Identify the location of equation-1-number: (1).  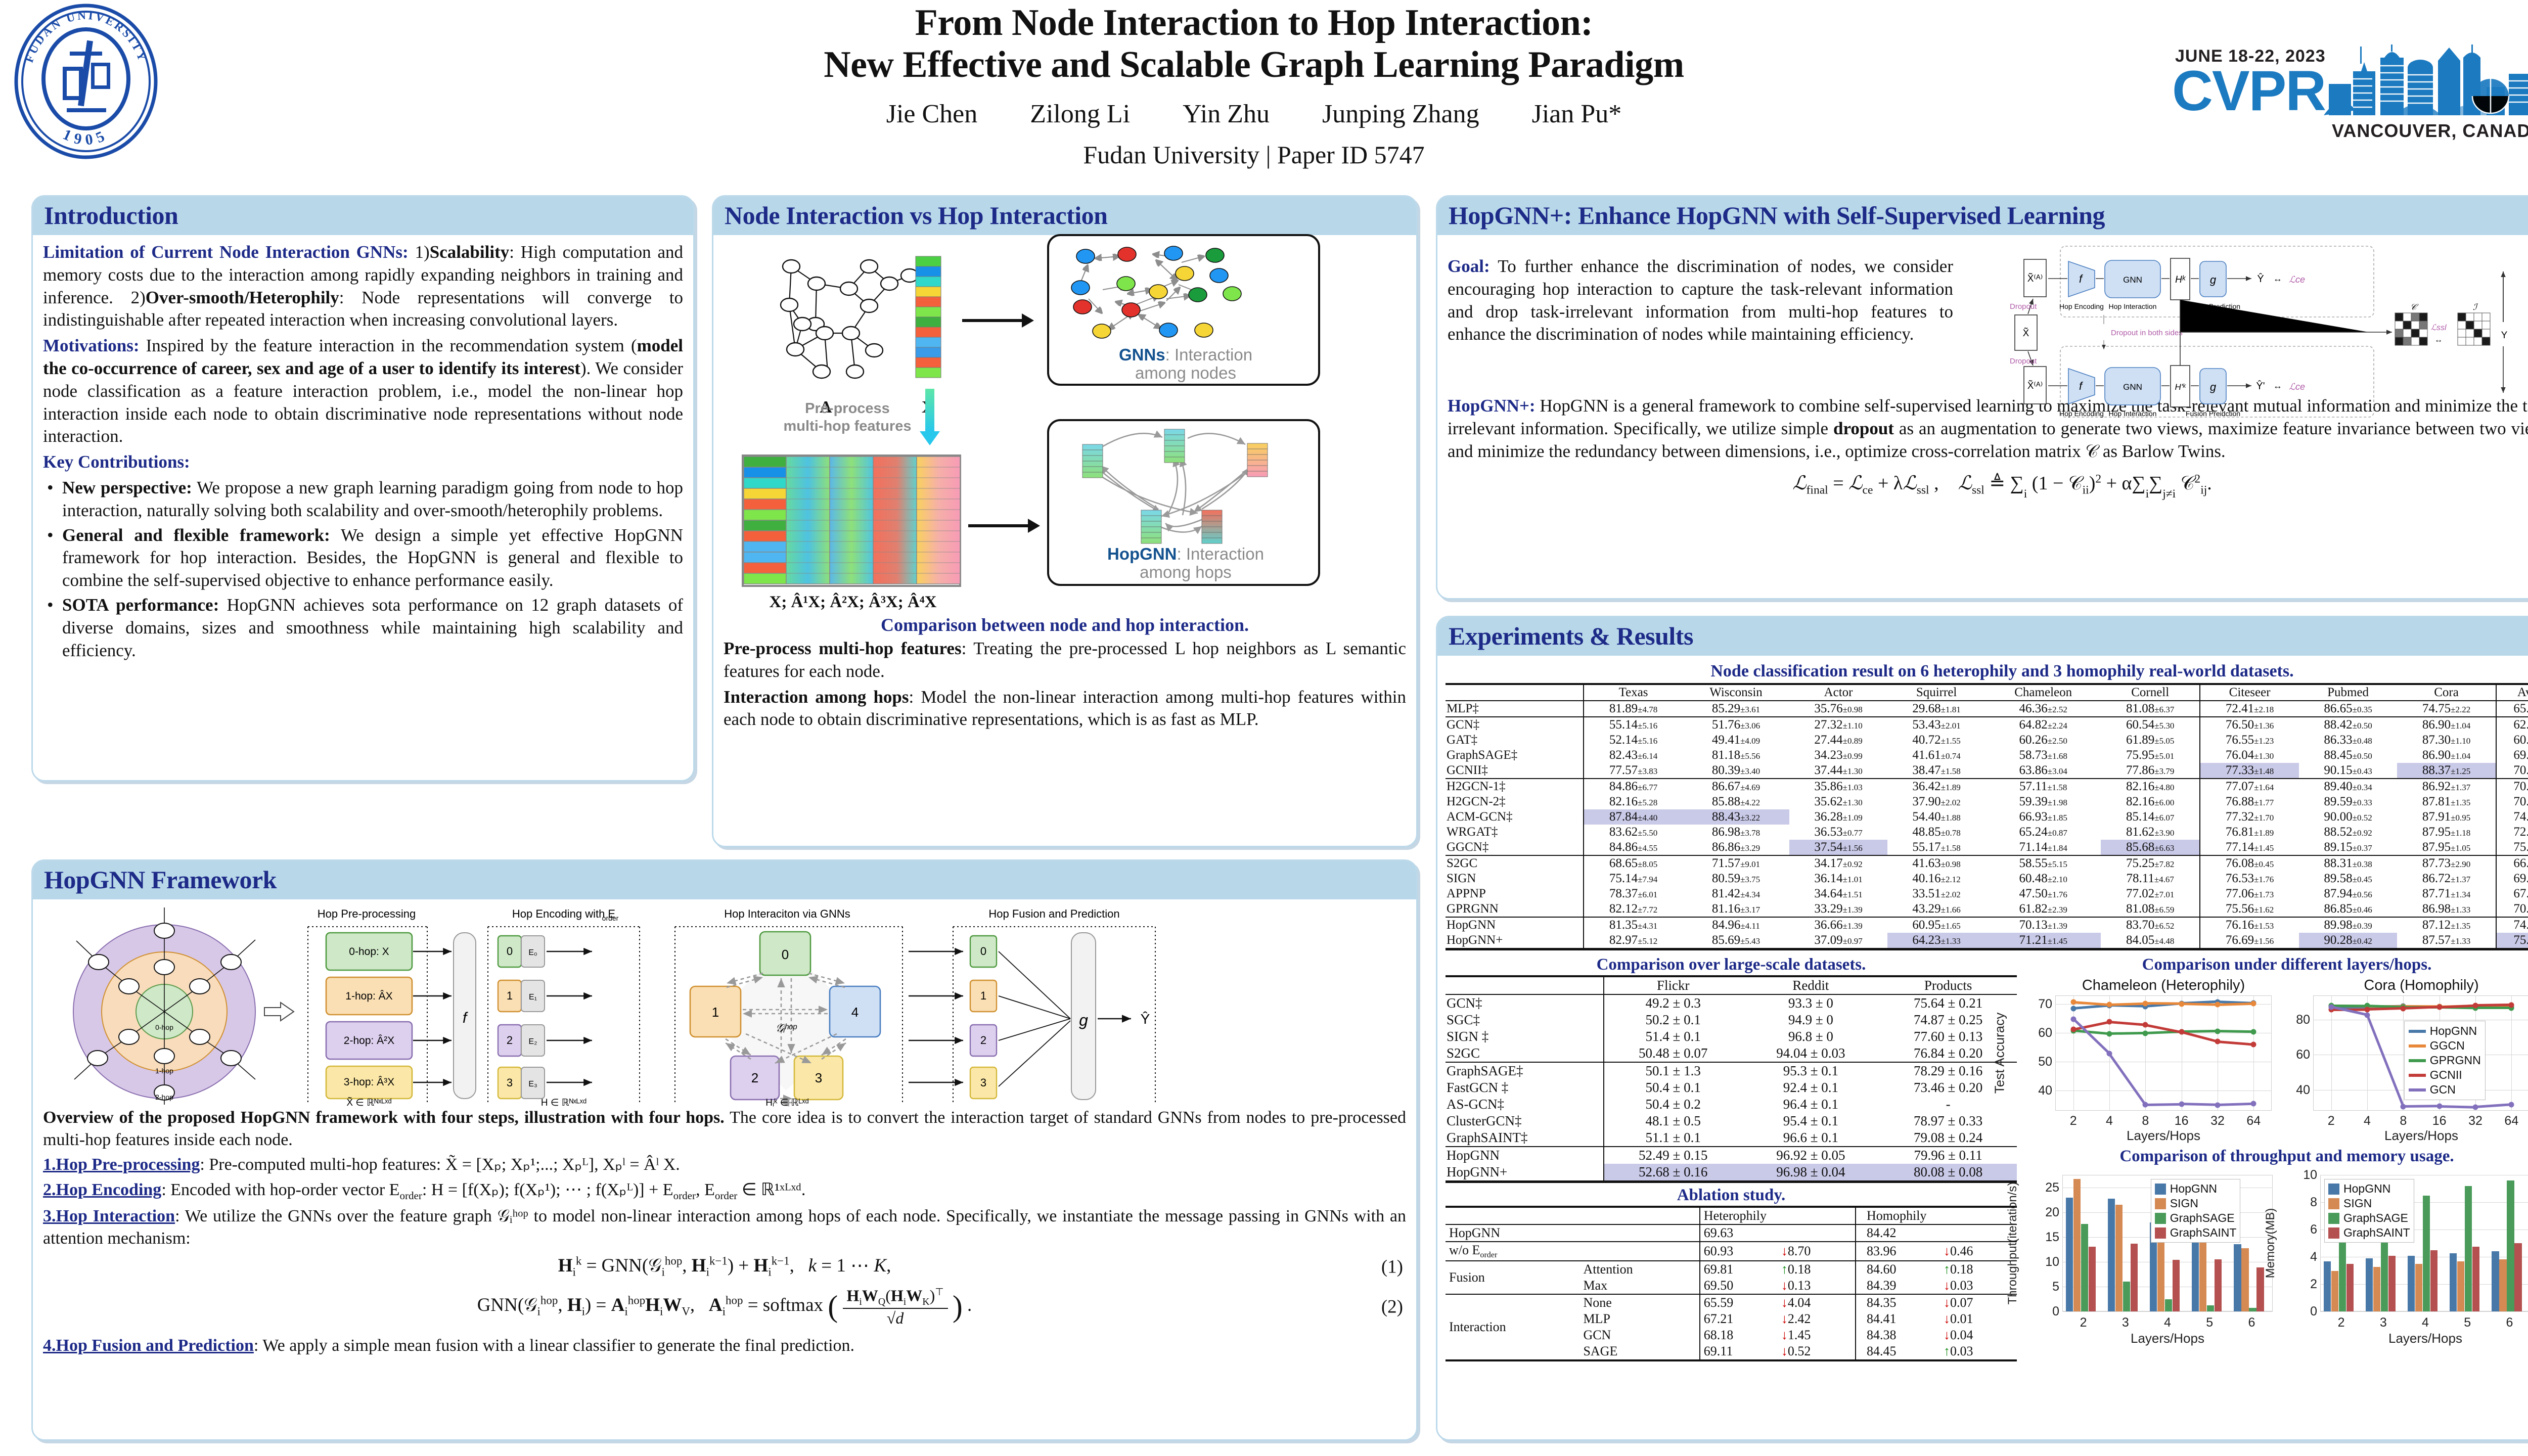
(1392, 1267).